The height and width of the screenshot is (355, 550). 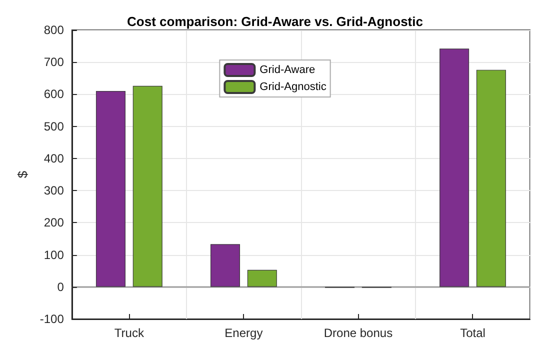 What do you see at coordinates (52, 319) in the screenshot?
I see `y-tick-label: -100` at bounding box center [52, 319].